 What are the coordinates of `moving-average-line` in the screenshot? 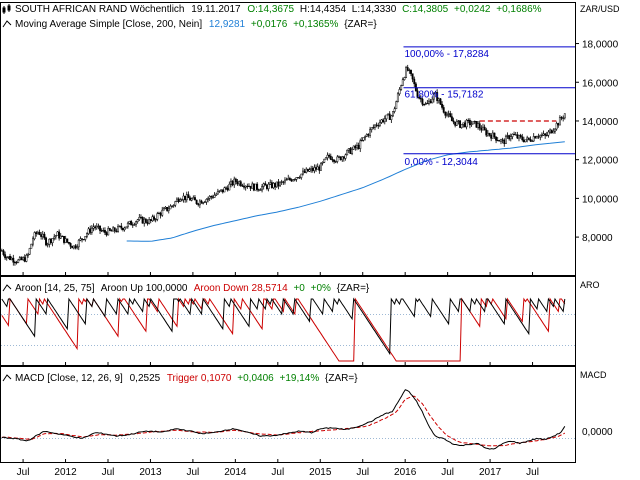 It's located at (345, 191).